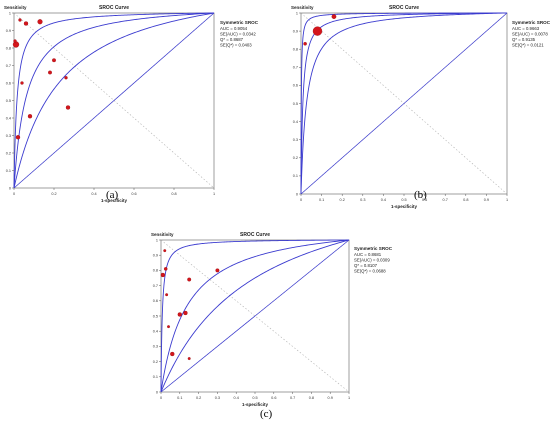 Image resolution: width=550 pixels, height=421 pixels. What do you see at coordinates (420, 195) in the screenshot?
I see `panel-b-label: (b)` at bounding box center [420, 195].